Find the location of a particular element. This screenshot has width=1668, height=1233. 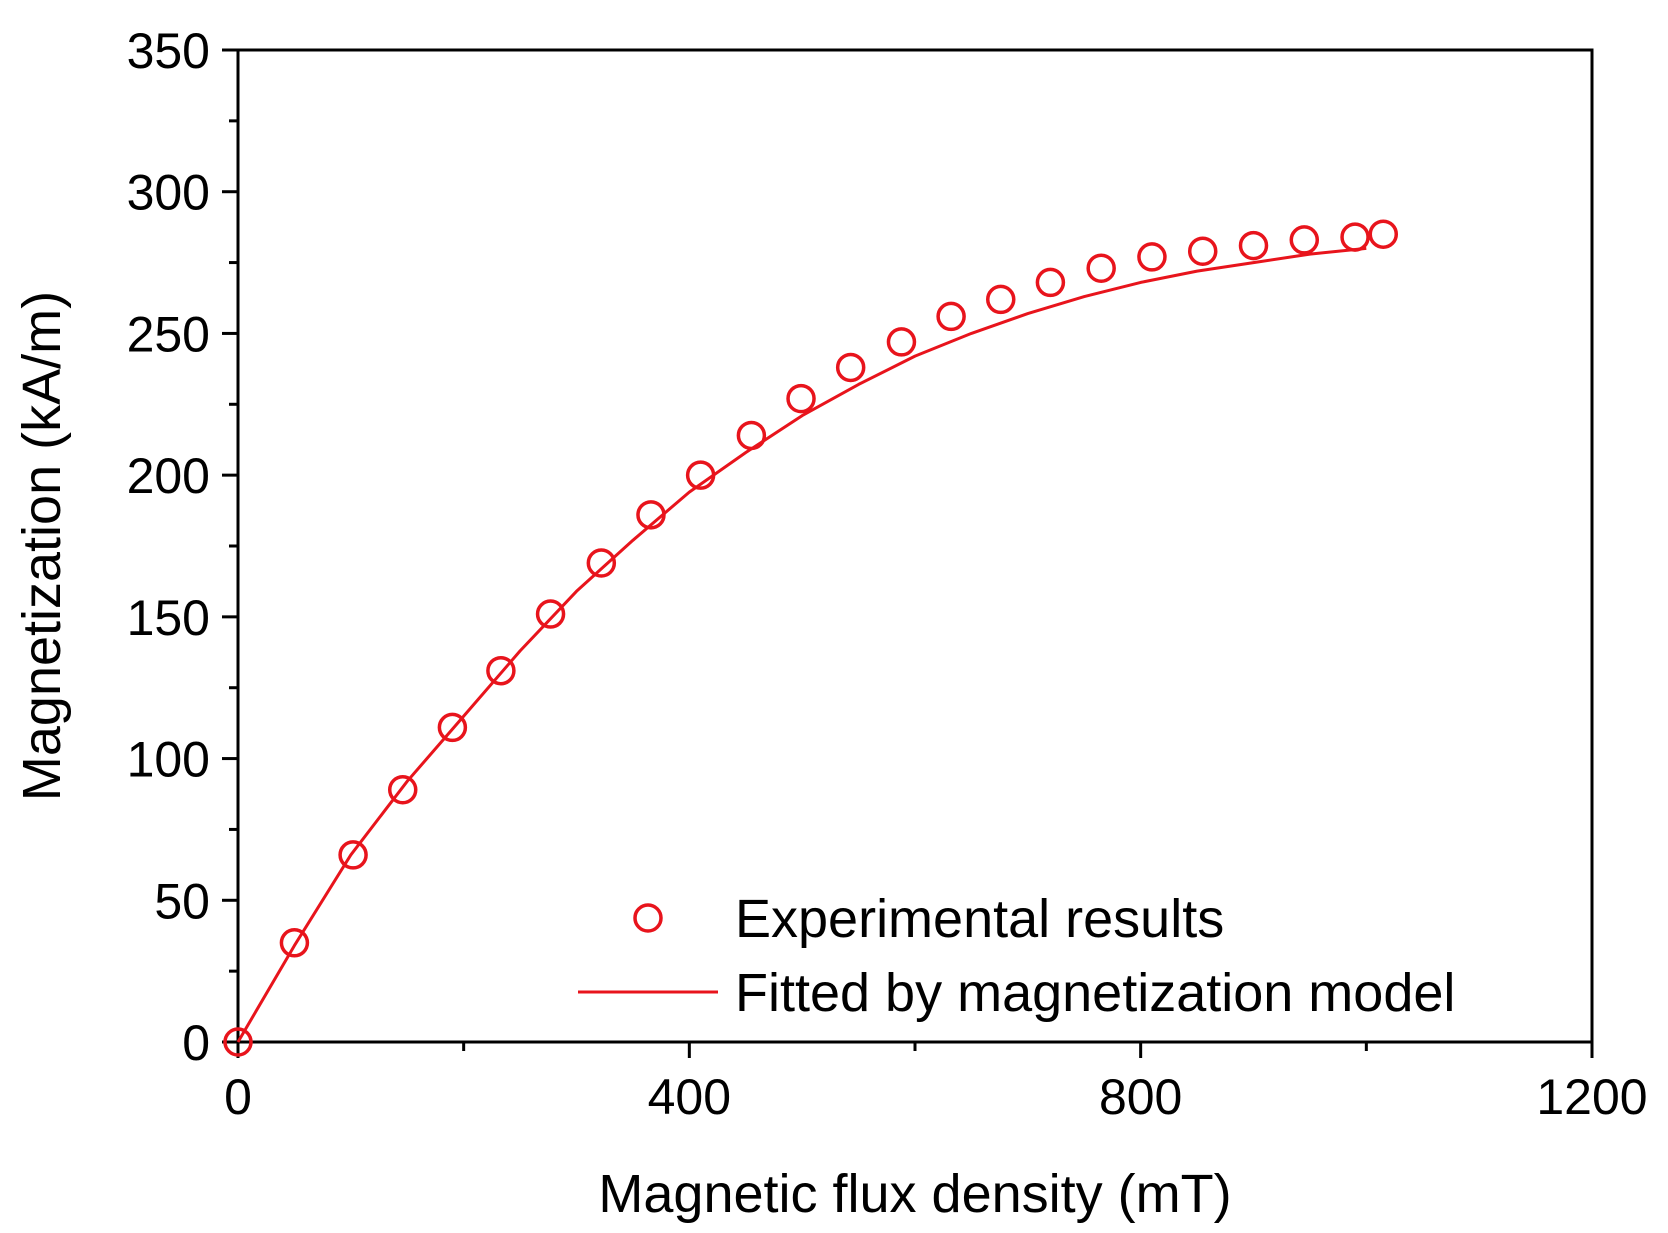

y-tick-label: 300 is located at coordinates (168, 193).